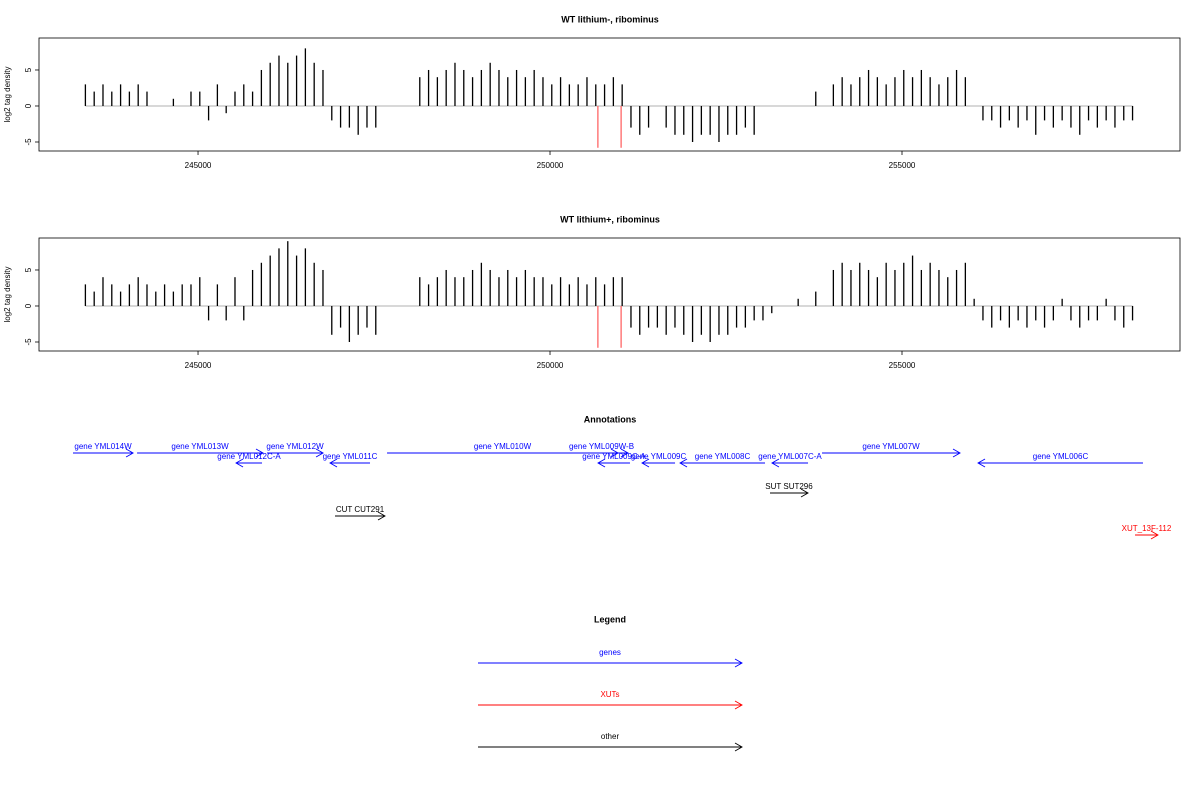 The height and width of the screenshot is (800, 1200). I want to click on legend-title: Legend, so click(610, 619).